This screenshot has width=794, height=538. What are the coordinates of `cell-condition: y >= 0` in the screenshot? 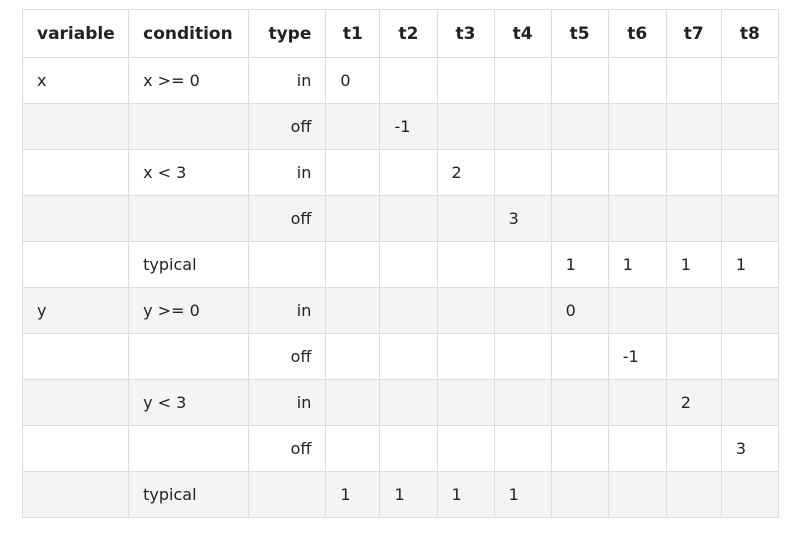 It's located at (189, 310).